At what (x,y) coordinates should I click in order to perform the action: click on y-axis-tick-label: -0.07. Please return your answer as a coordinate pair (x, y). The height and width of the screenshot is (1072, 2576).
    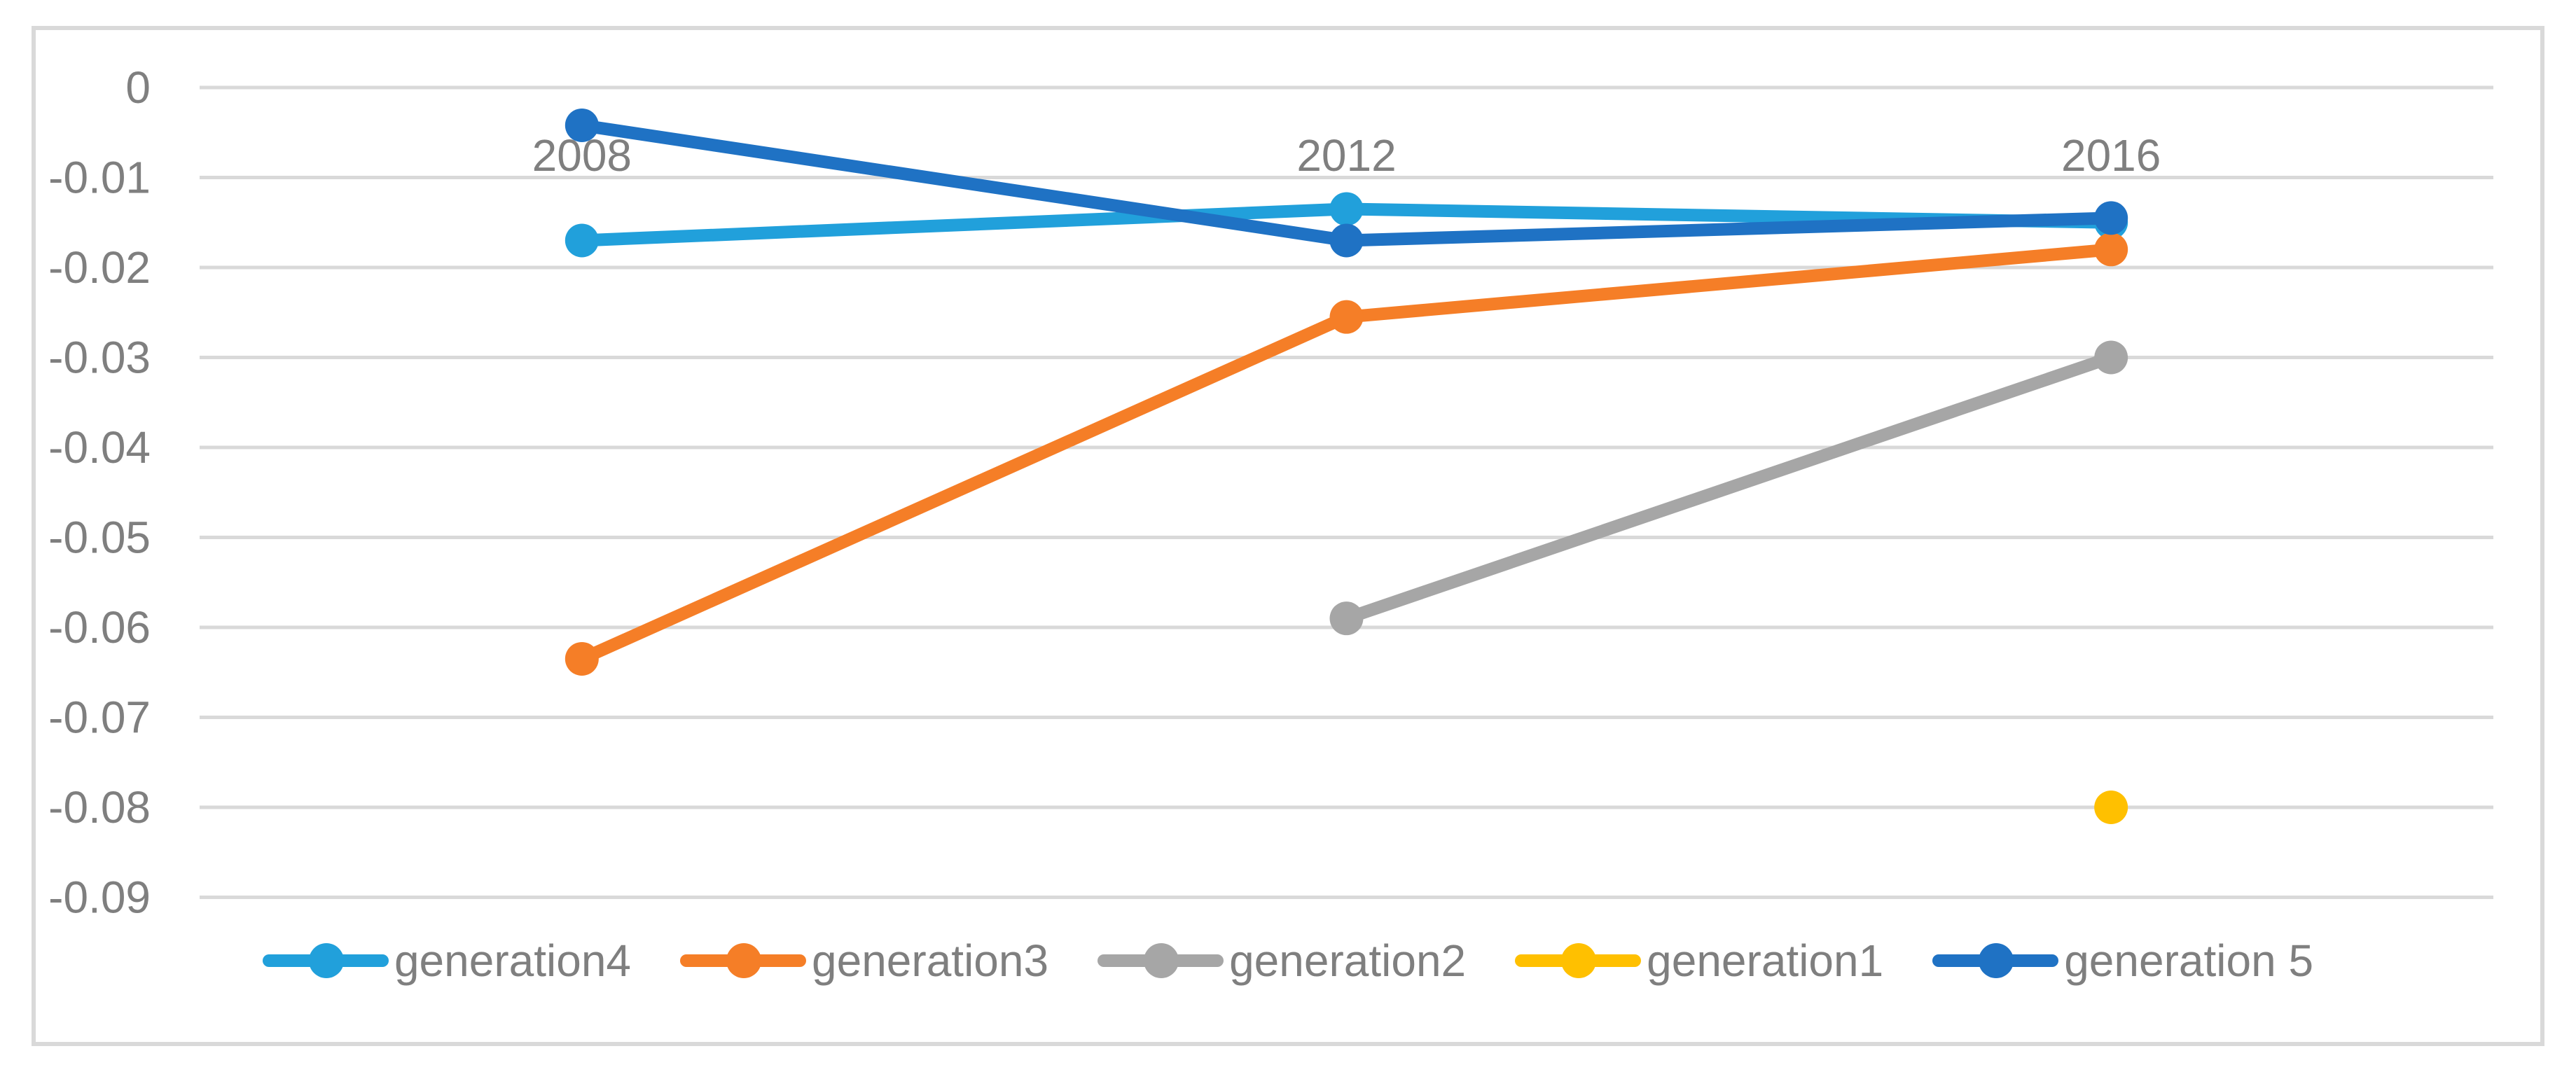
    Looking at the image, I should click on (100, 717).